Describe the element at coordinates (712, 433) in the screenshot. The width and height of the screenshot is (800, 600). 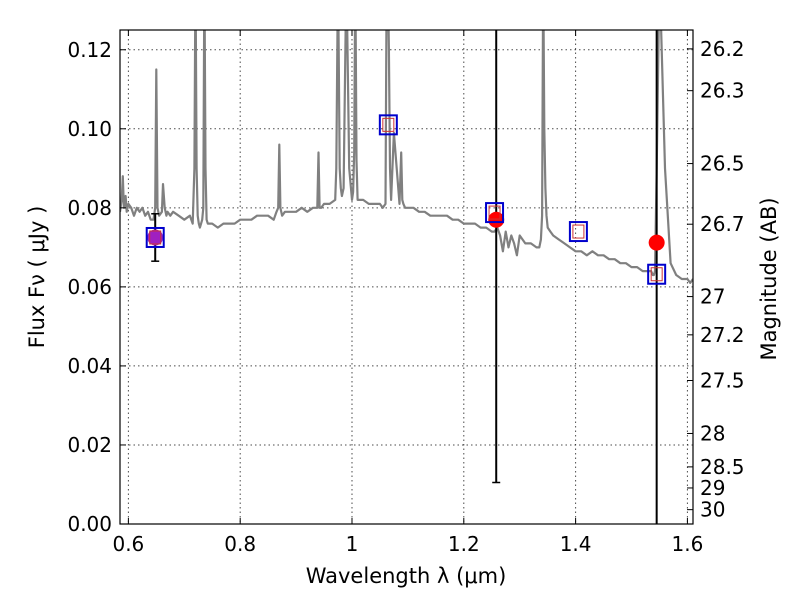
I see `mag-tick-label: 28` at that location.